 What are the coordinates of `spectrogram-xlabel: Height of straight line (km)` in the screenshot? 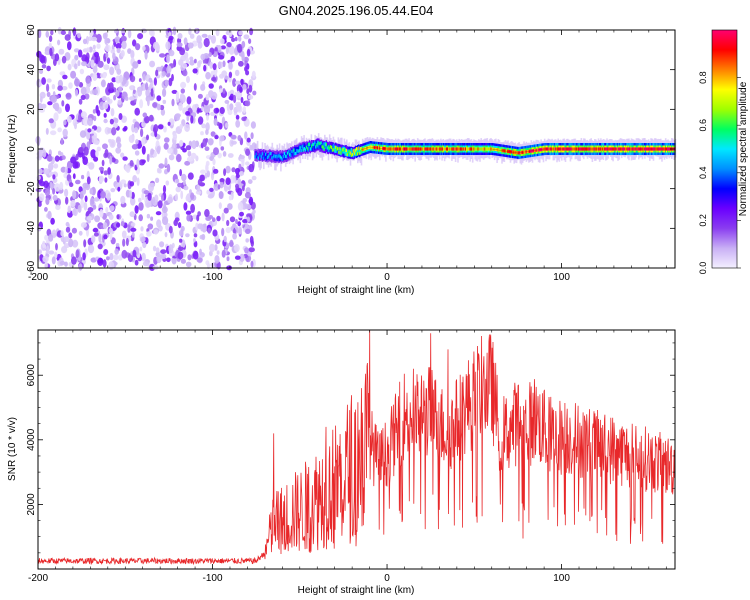 It's located at (356, 290).